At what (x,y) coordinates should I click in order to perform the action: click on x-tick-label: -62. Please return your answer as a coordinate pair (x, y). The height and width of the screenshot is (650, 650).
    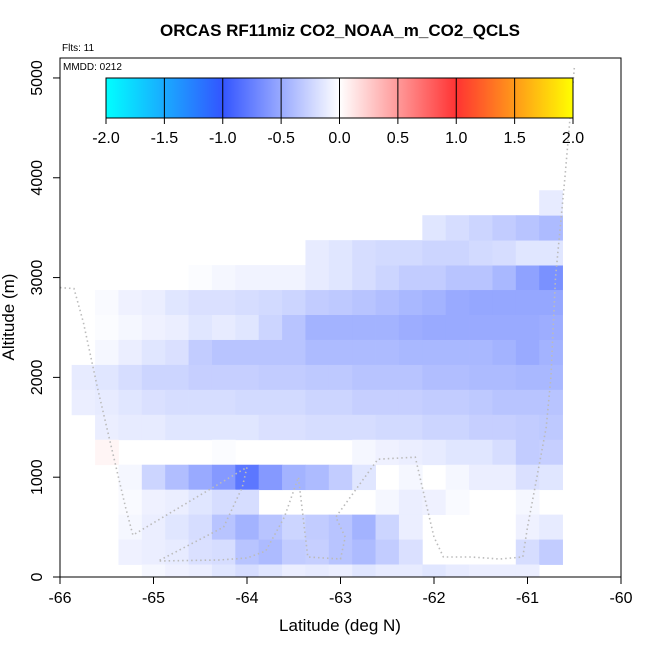
    Looking at the image, I should click on (433, 598).